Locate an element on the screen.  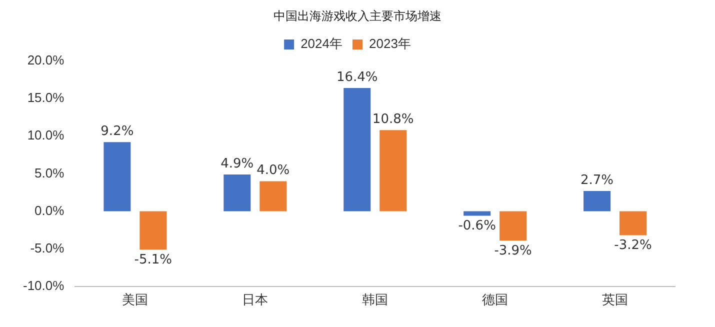
data-label: -0.6% is located at coordinates (477, 226).